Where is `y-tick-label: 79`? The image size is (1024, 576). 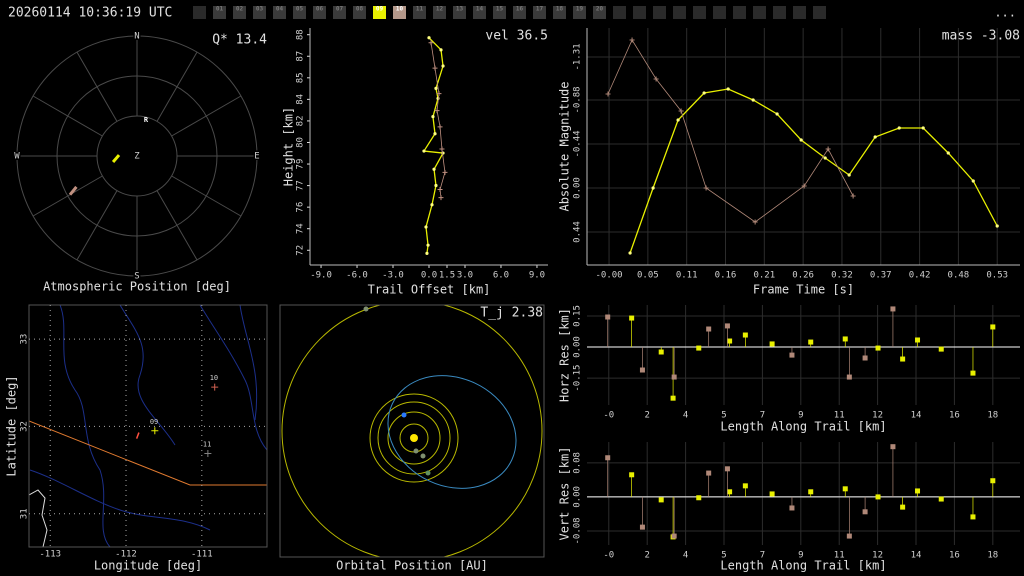 y-tick-label: 79 is located at coordinates (301, 164).